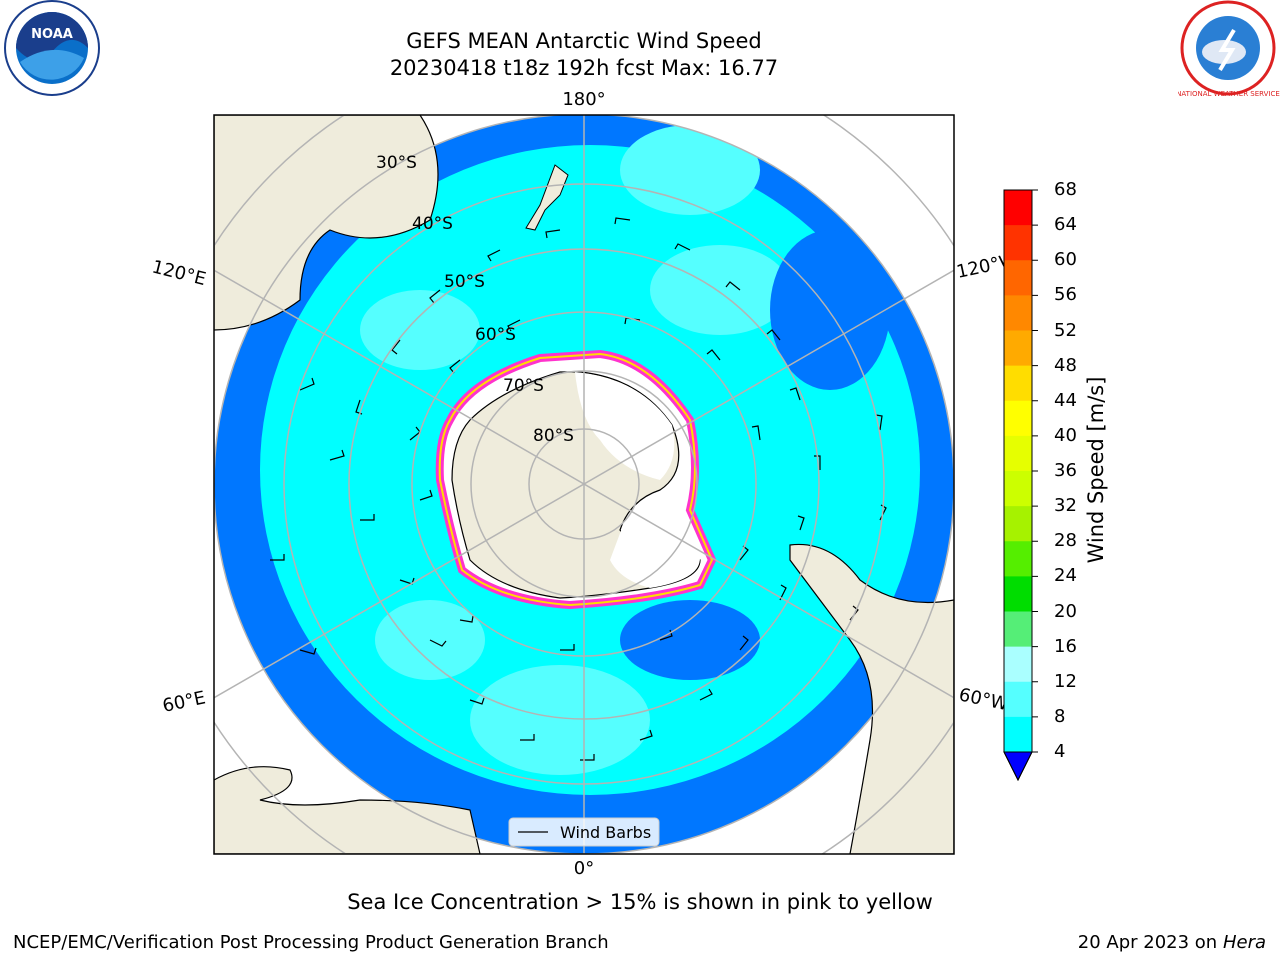 This screenshot has width=1280, height=960. I want to click on map-title: GEFS MEAN Antarctic Wind Speed, so click(584, 41).